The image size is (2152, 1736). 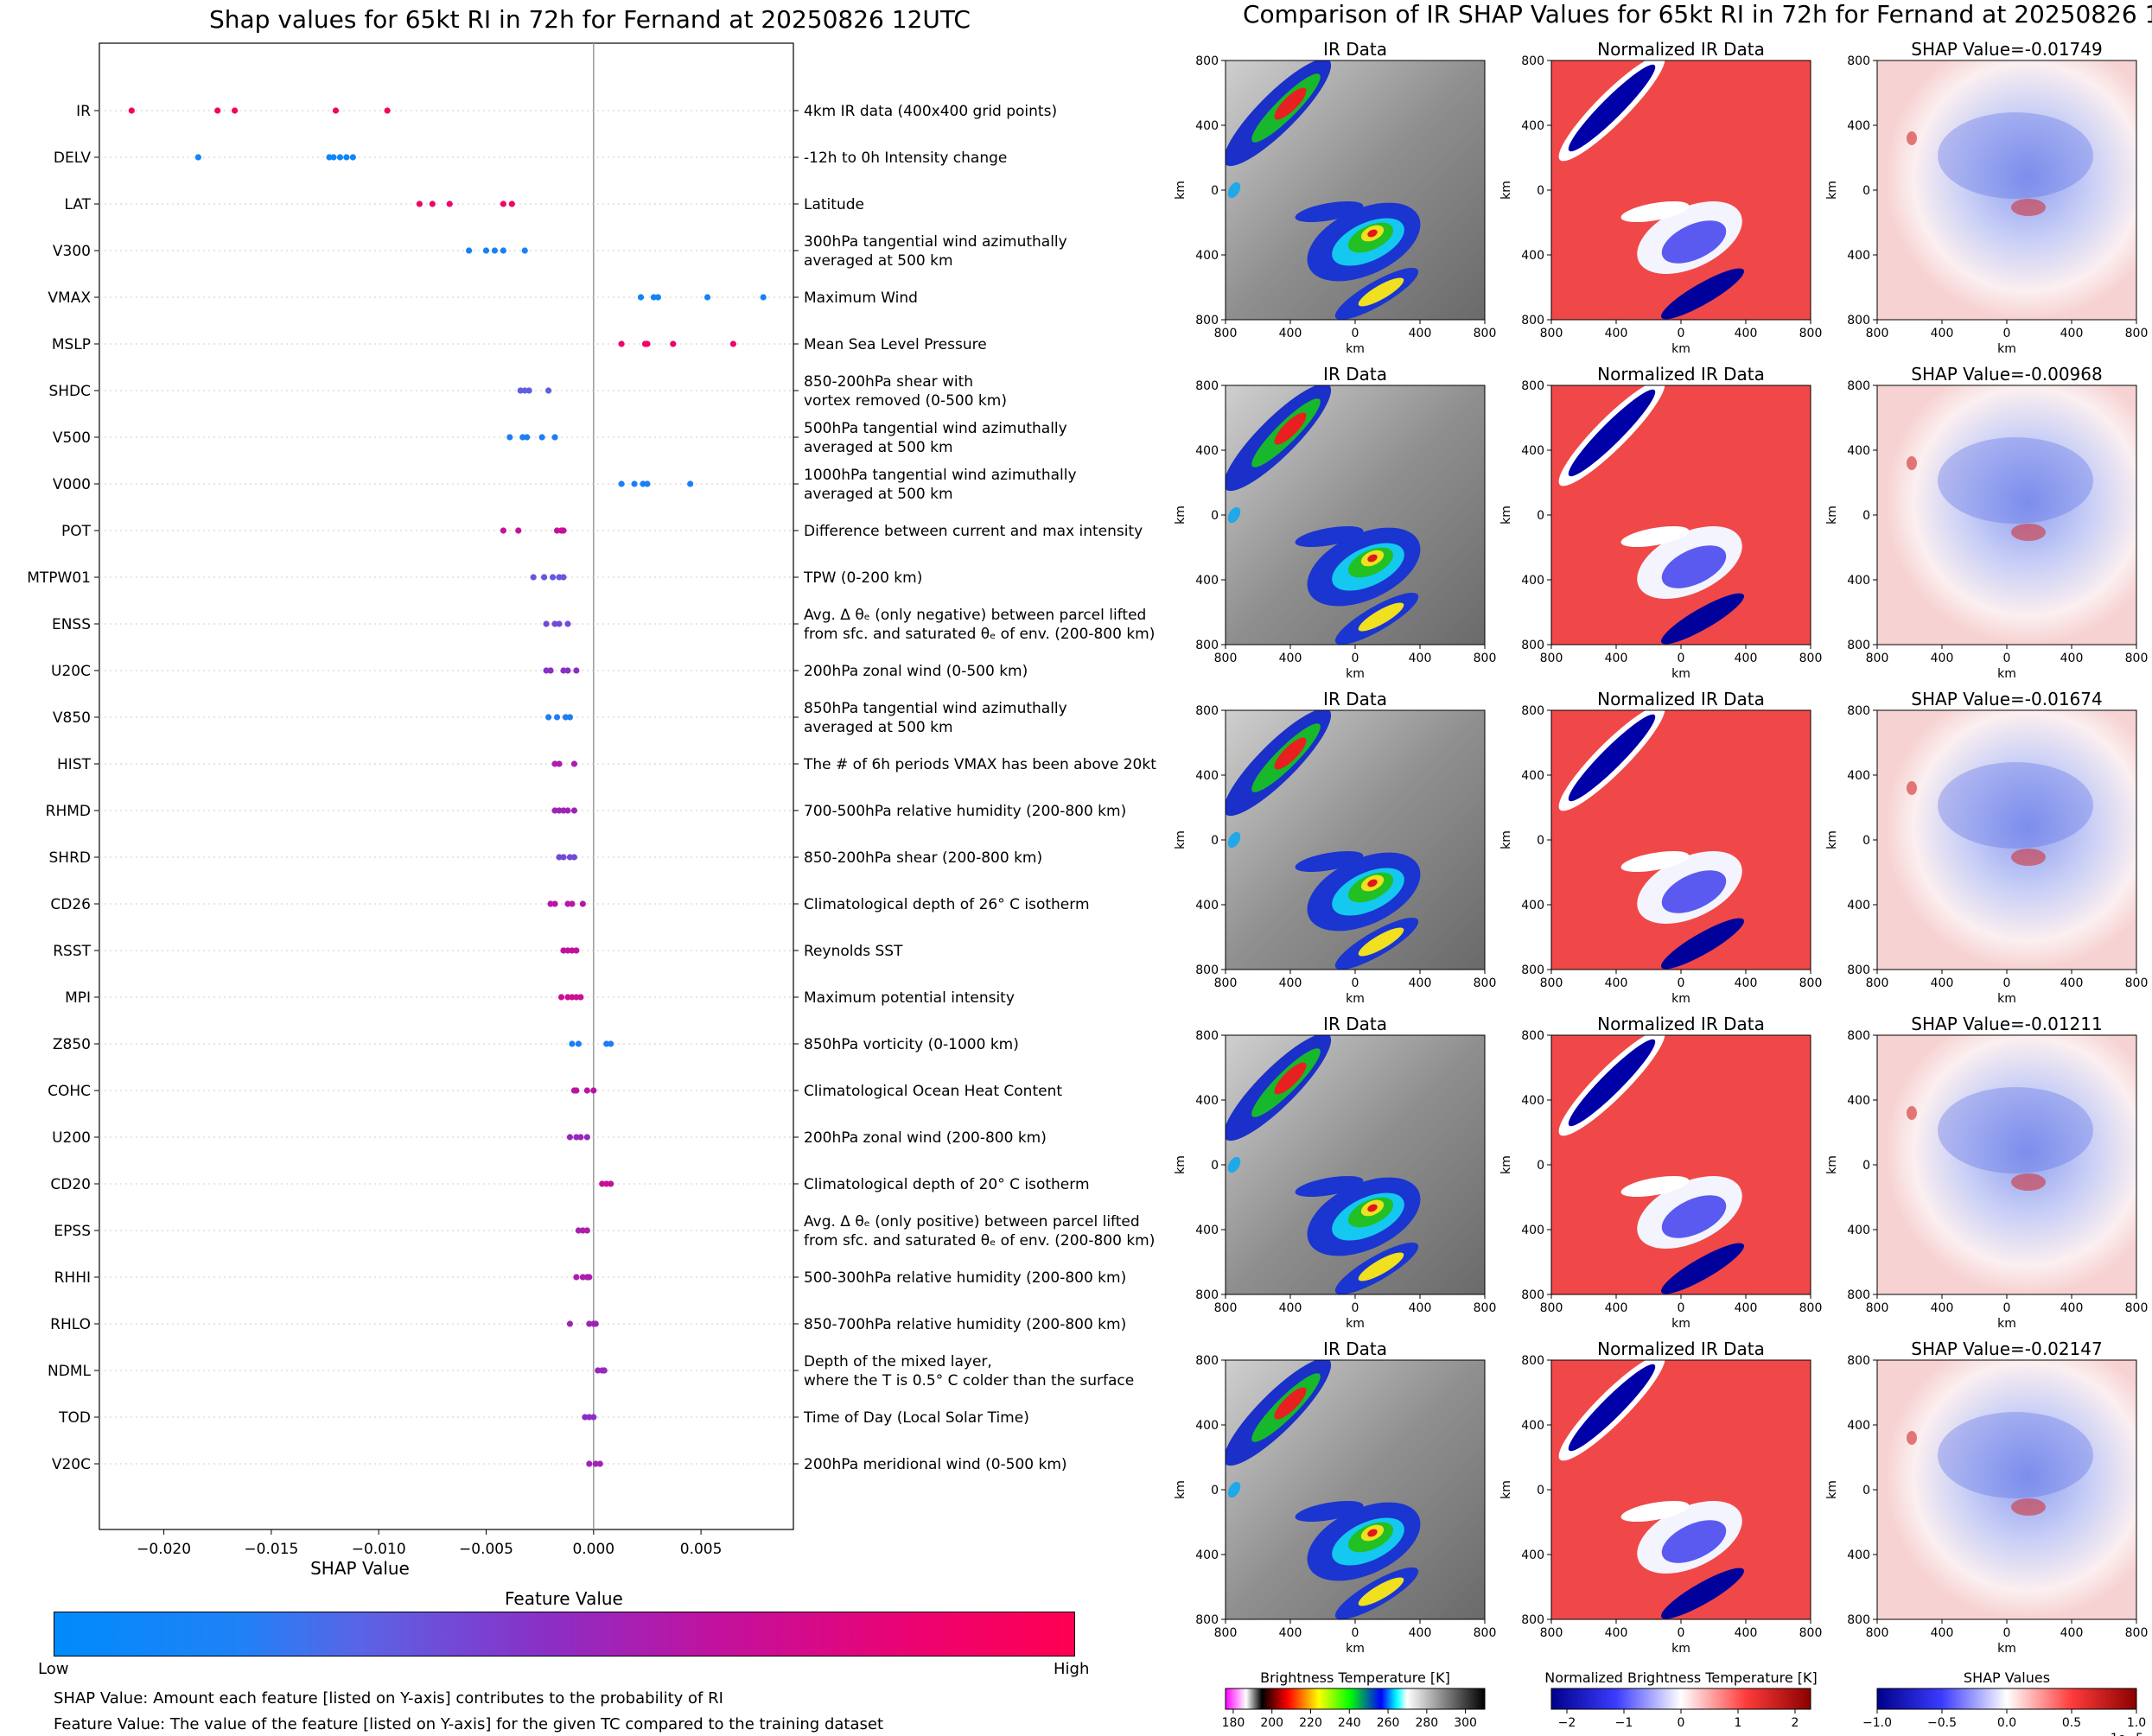 I want to click on panel-title: SHAP Value=-0.02147, so click(x=2006, y=1349).